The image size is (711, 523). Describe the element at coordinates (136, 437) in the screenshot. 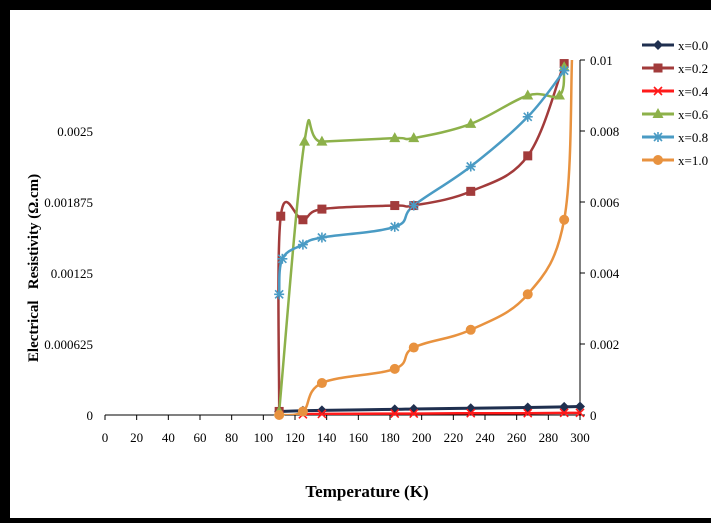

I see `x-tick-label: 20` at that location.